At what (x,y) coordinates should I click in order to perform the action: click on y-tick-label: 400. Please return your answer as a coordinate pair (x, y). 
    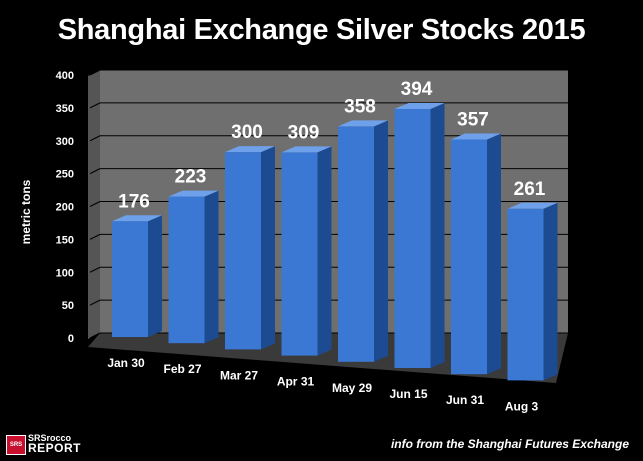
    Looking at the image, I should click on (65, 76).